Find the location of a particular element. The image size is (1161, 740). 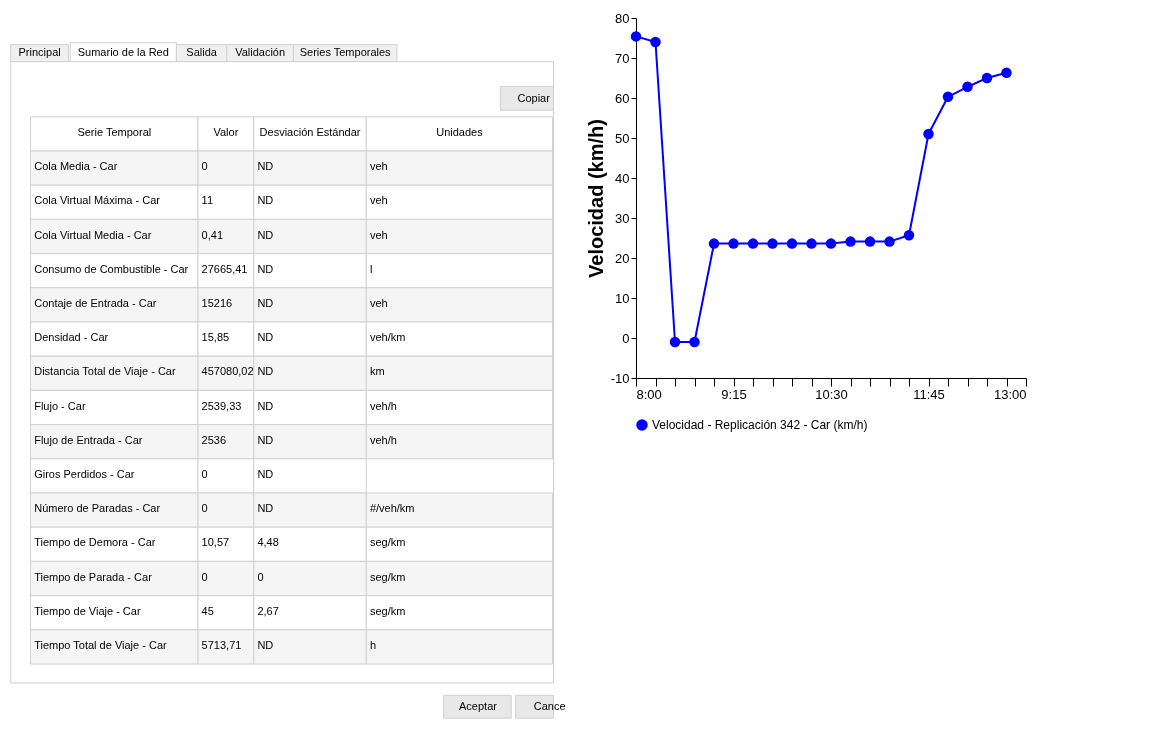

y-tick-label: 40 is located at coordinates (622, 178).